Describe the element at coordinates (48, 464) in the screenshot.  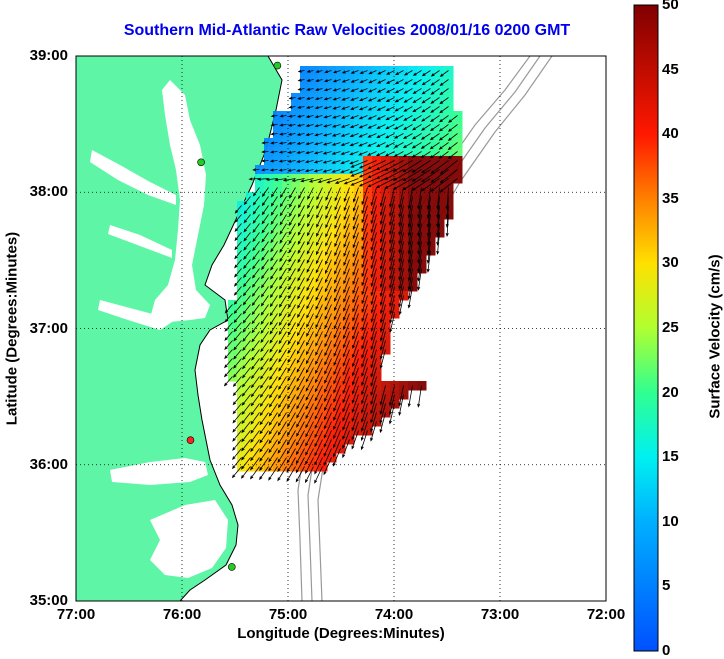
I see `y-tick-label: 36:00` at that location.